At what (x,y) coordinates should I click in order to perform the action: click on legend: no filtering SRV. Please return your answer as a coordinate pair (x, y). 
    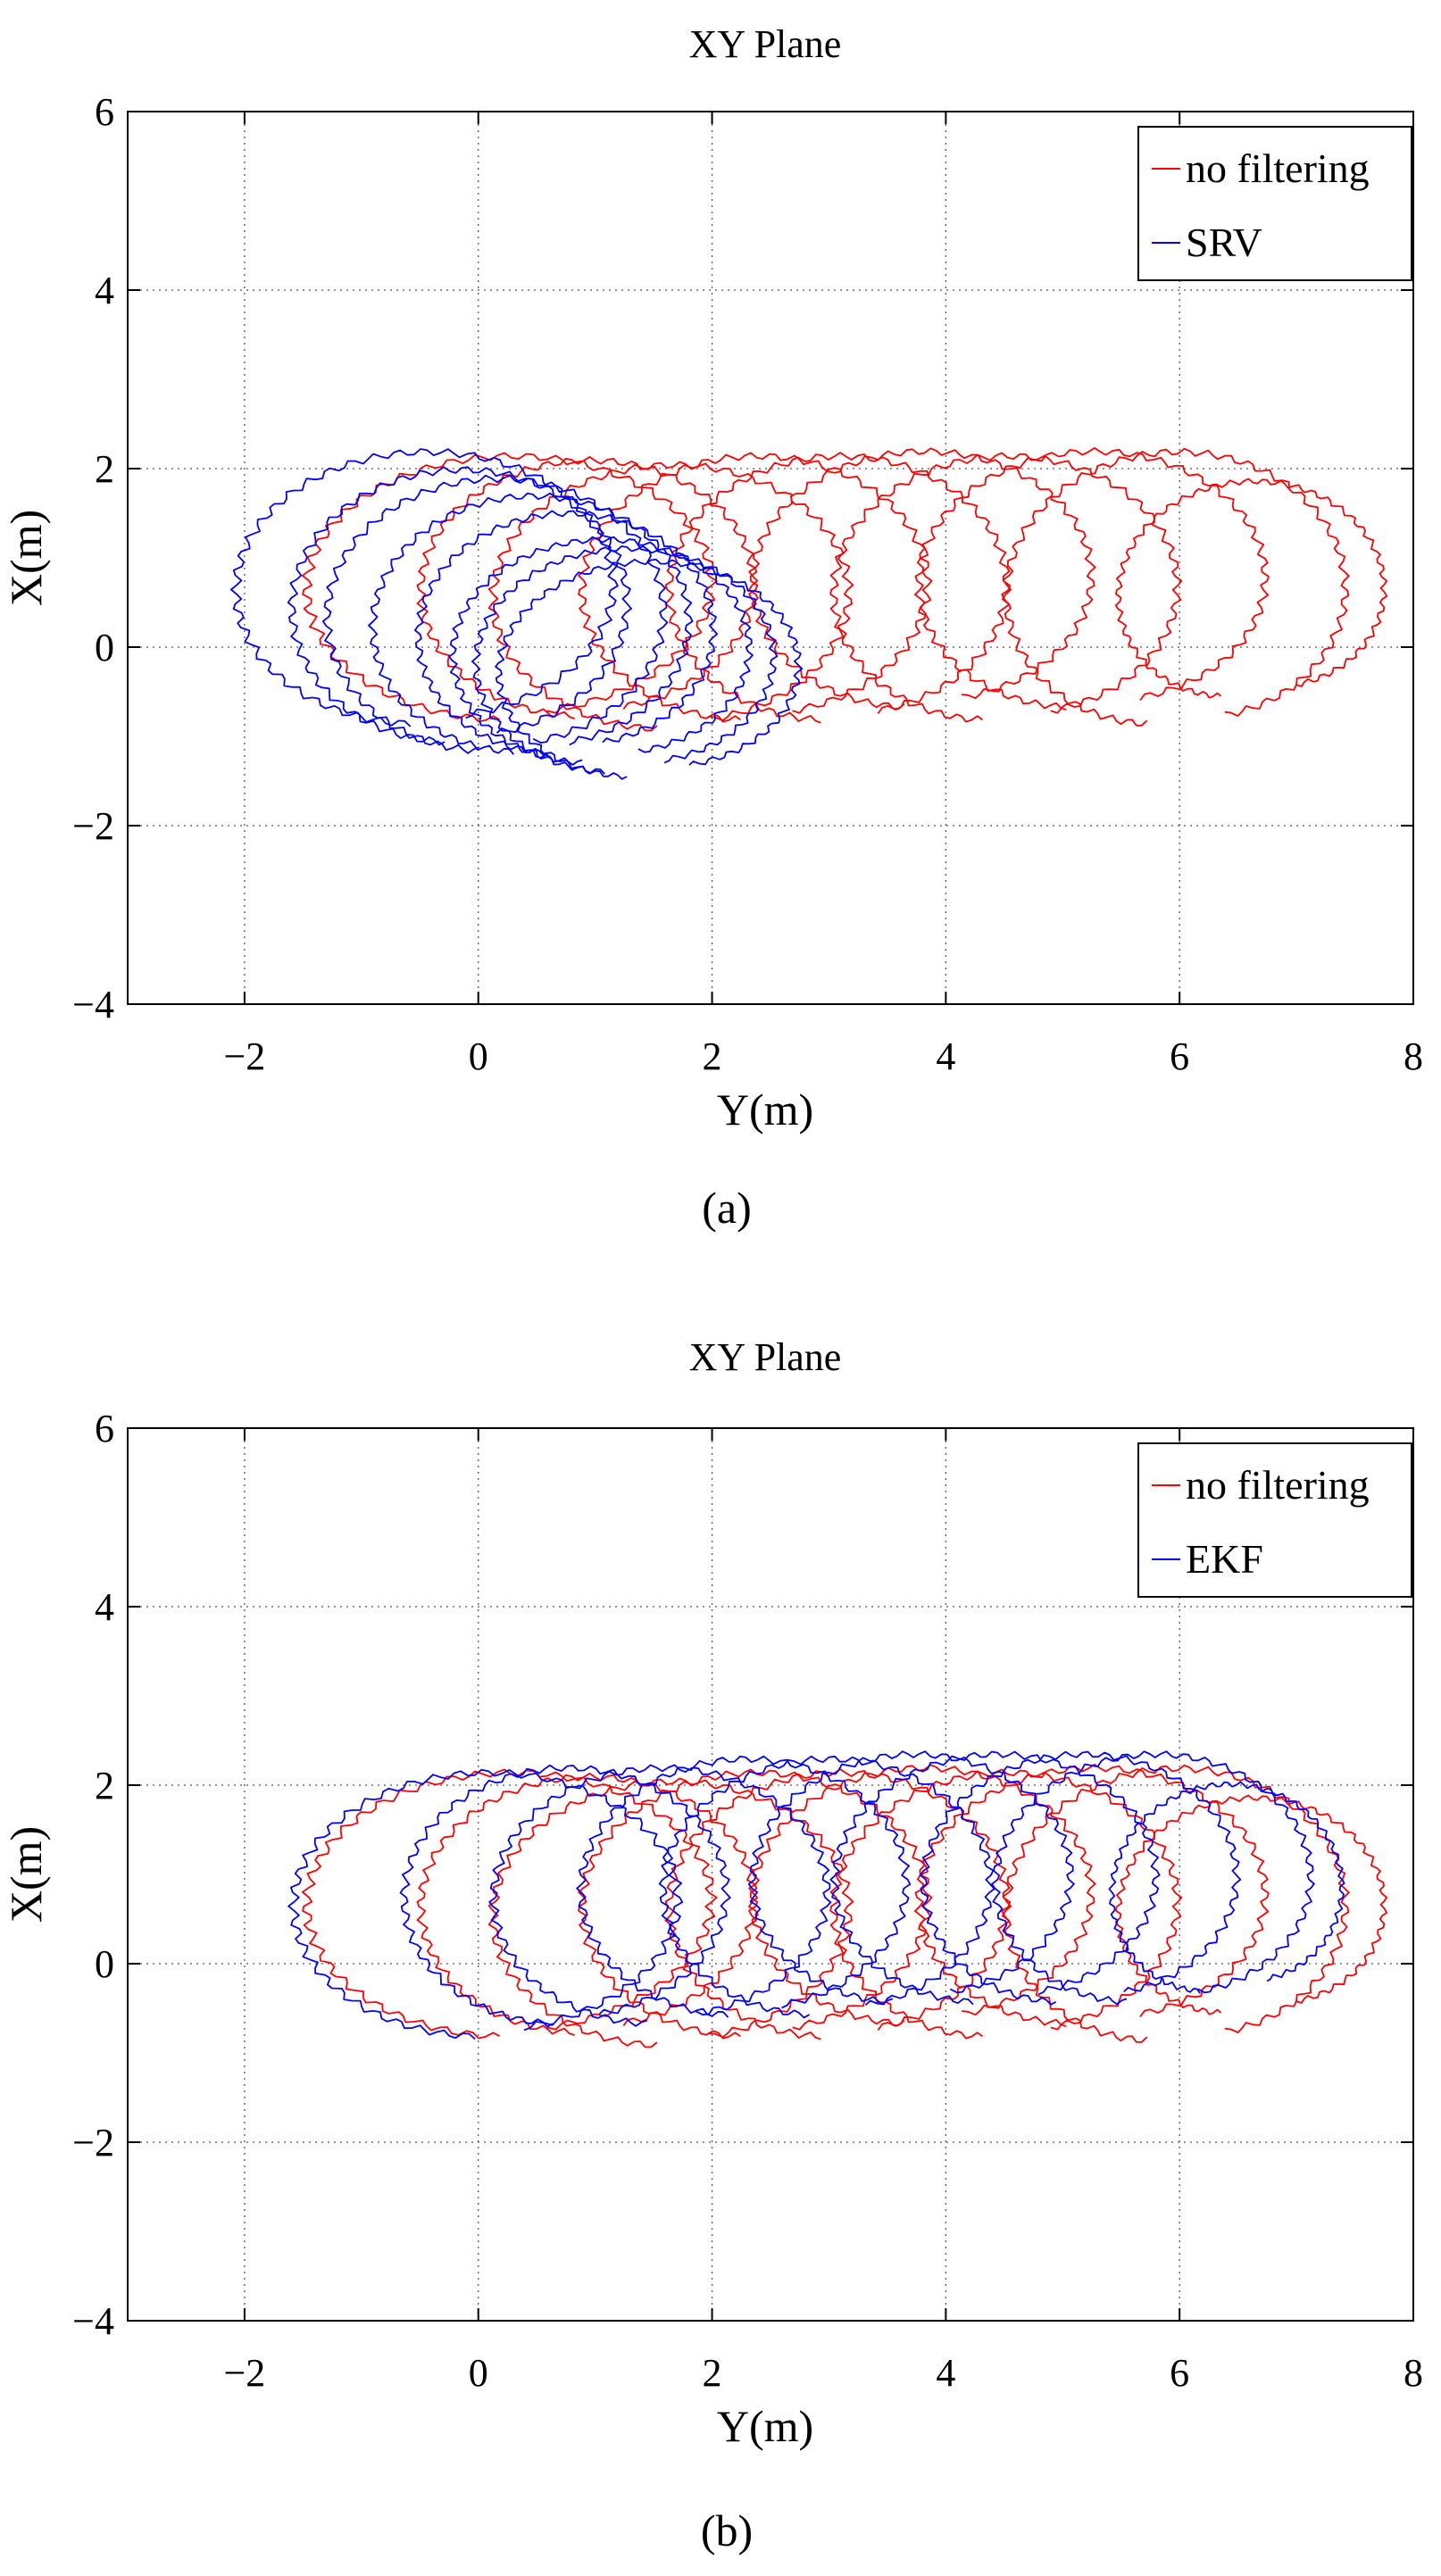
    Looking at the image, I should click on (1274, 204).